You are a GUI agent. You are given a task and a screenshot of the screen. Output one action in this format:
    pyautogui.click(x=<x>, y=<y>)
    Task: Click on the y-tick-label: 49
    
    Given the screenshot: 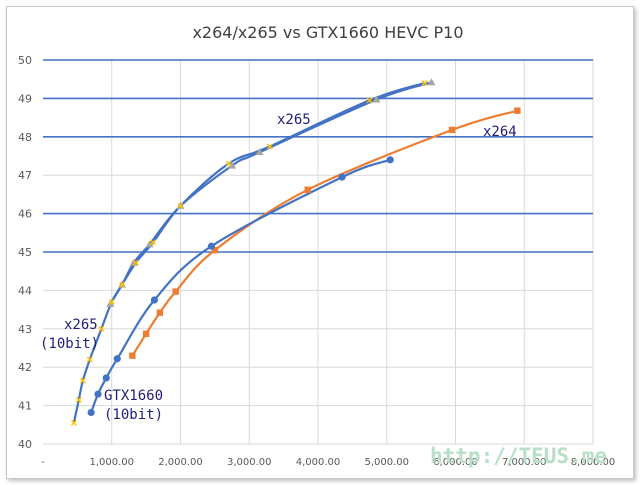 What is the action you would take?
    pyautogui.click(x=25, y=98)
    